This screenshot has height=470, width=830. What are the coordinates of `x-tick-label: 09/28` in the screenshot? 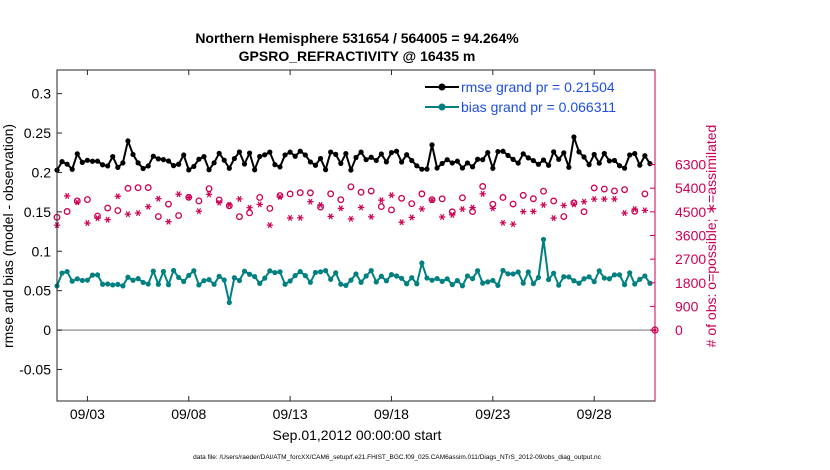 It's located at (594, 414).